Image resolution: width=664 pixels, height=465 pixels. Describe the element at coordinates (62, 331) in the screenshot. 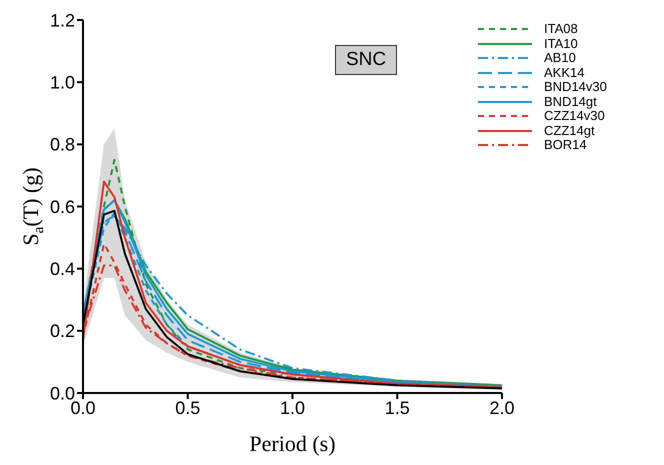

I see `y-tick-label: 0.2` at that location.